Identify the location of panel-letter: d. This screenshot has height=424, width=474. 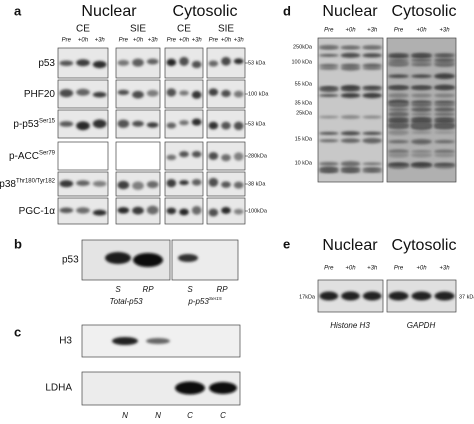
(287, 10).